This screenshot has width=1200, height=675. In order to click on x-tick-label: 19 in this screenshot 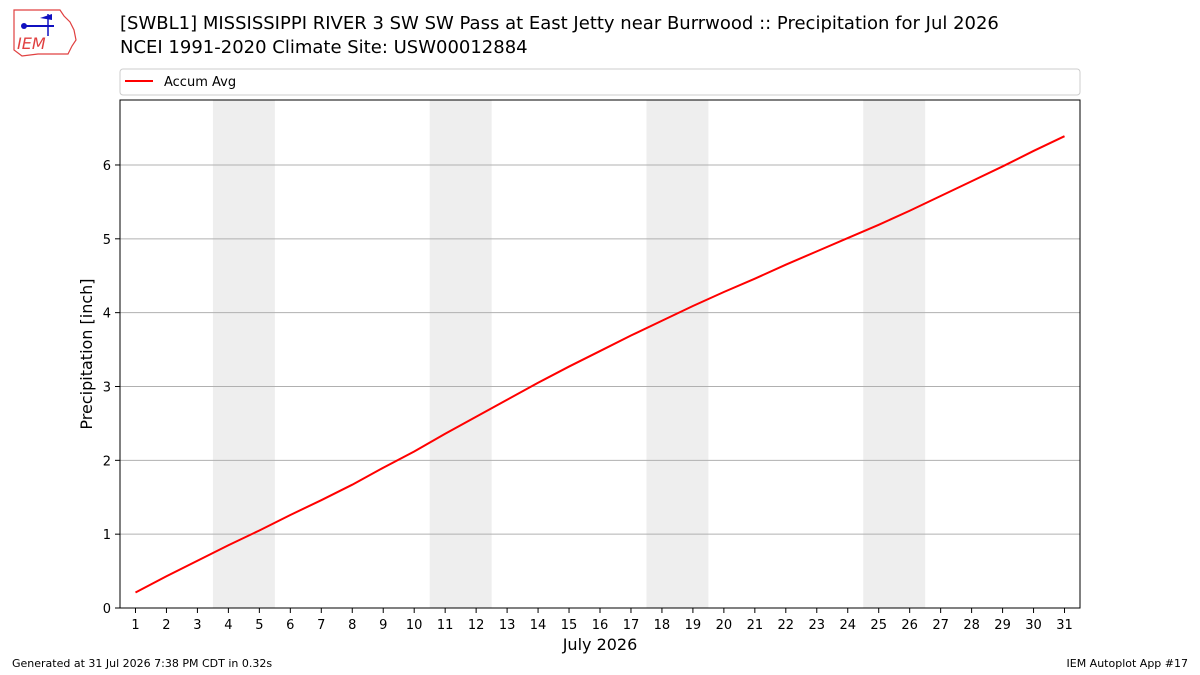, I will do `click(693, 625)`.